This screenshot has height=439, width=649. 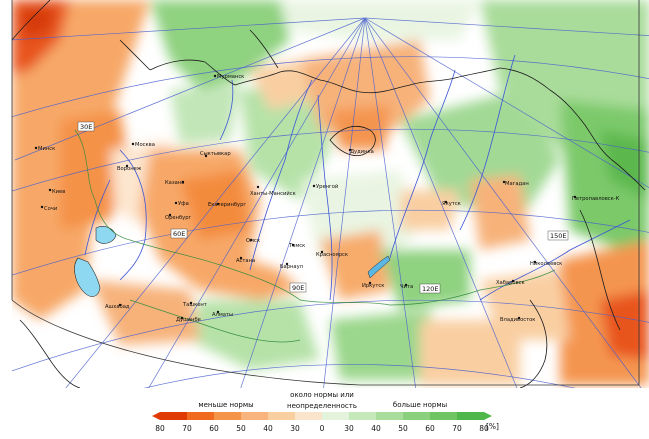 What do you see at coordinates (451, 204) in the screenshot?
I see `city-label: Якутск` at bounding box center [451, 204].